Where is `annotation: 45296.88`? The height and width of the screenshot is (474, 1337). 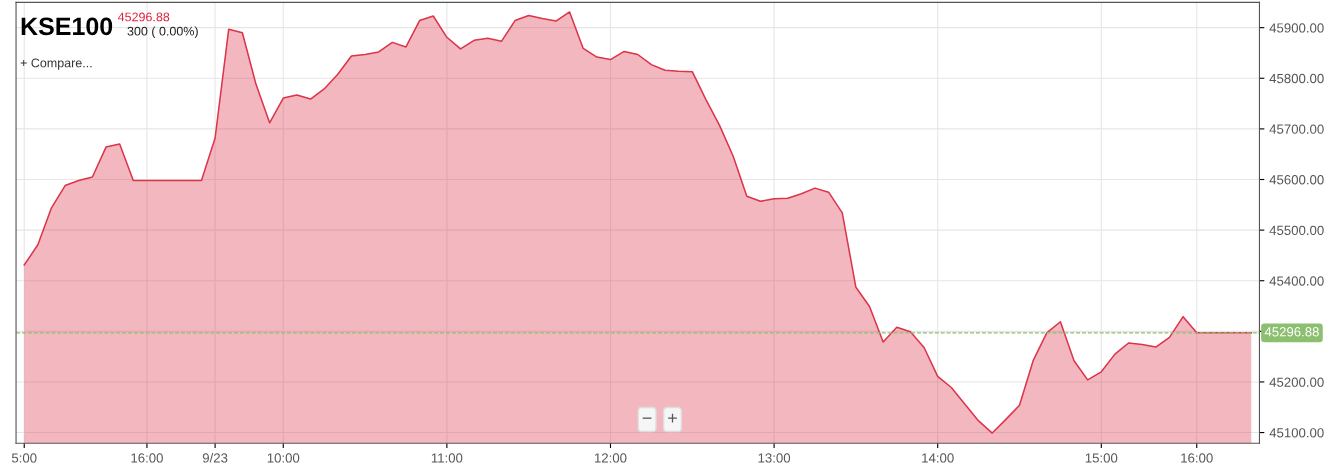
annotation: 45296.88 is located at coordinates (143, 17).